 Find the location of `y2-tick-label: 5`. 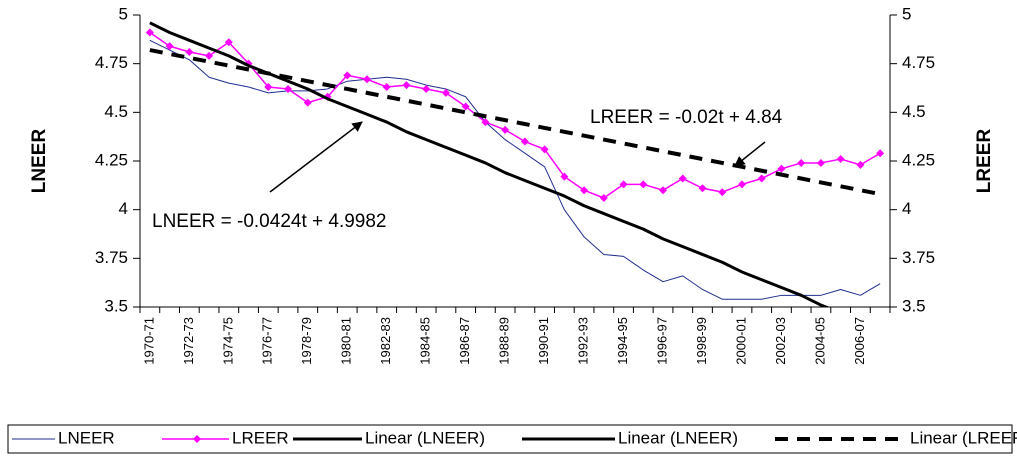

y2-tick-label: 5 is located at coordinates (906, 13).